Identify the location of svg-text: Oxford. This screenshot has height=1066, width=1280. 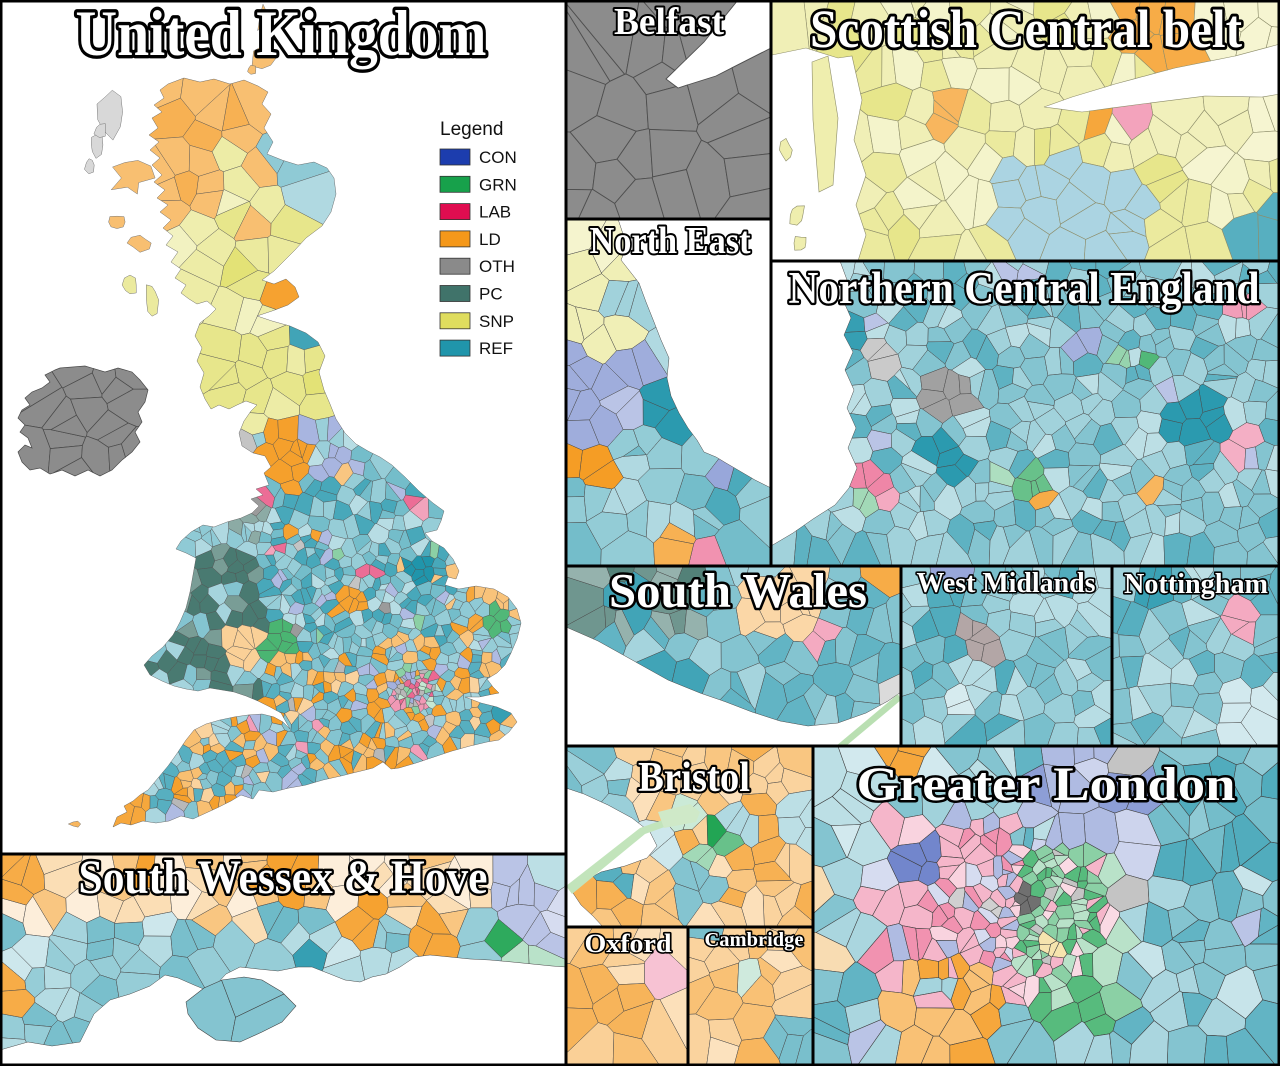
(629, 943).